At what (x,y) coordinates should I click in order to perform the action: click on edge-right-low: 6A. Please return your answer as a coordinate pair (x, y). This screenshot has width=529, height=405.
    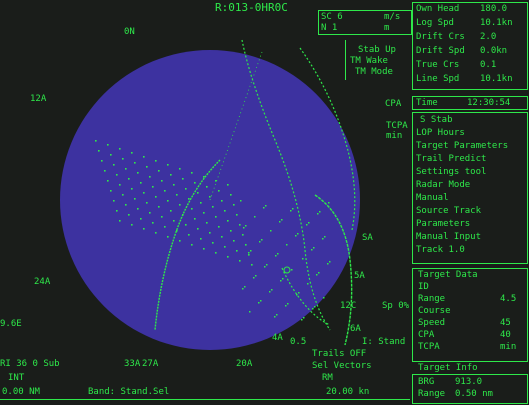
    Looking at the image, I should click on (355, 329).